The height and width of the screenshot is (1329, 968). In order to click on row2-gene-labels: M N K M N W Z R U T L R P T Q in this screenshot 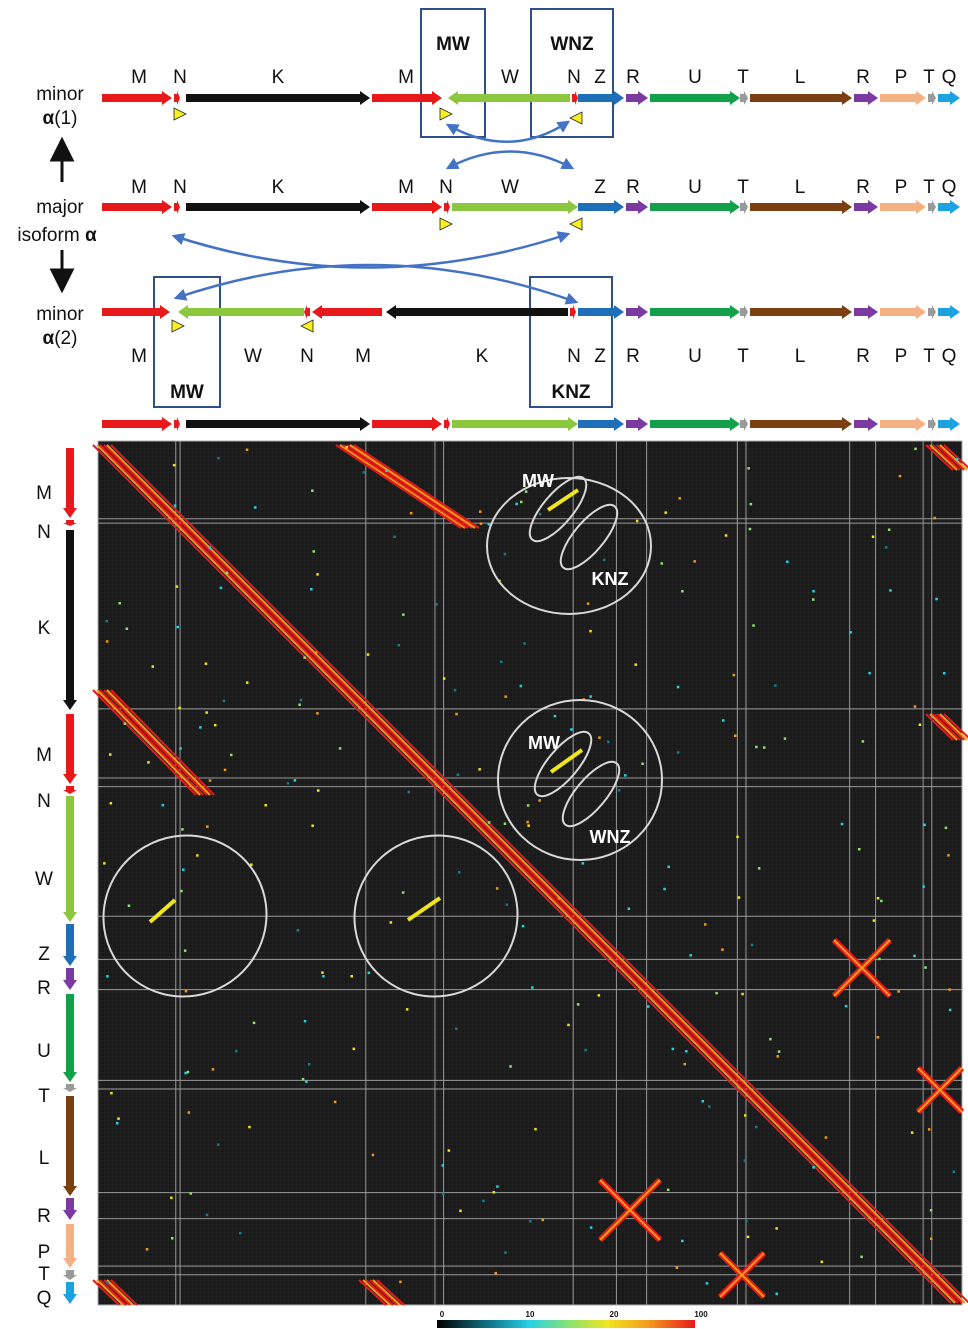, I will do `click(543, 187)`.